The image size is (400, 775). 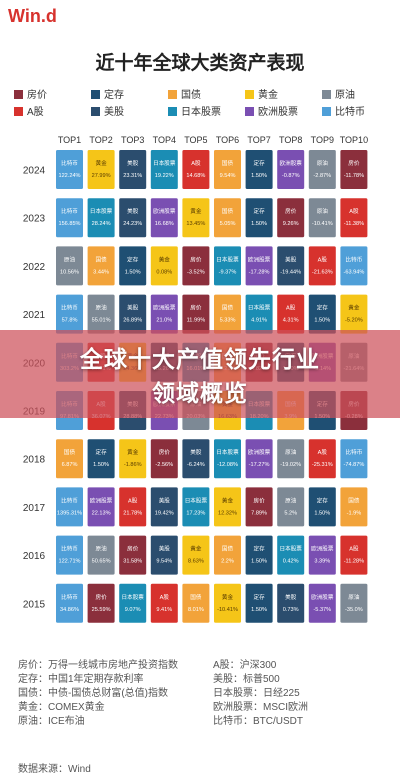 I want to click on legend-item: 原油, so click(x=338, y=93).